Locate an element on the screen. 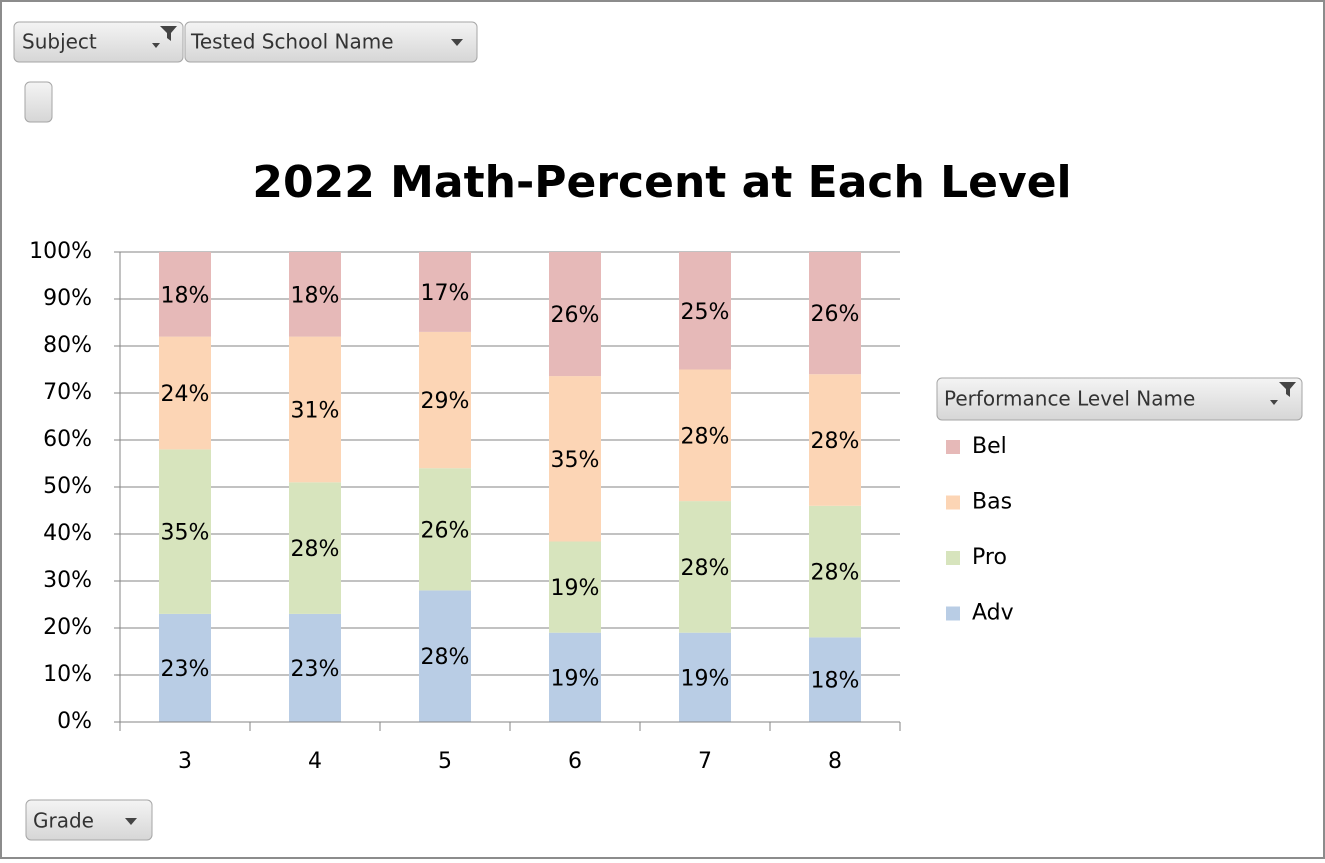 The height and width of the screenshot is (863, 1325). y-tick-label: 0% is located at coordinates (74, 721).